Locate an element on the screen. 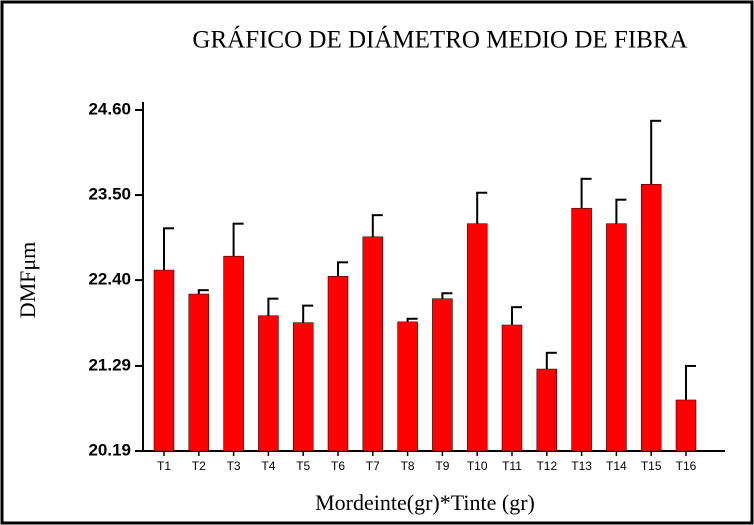 The height and width of the screenshot is (525, 754). x-tick-label: T12 is located at coordinates (546, 466).